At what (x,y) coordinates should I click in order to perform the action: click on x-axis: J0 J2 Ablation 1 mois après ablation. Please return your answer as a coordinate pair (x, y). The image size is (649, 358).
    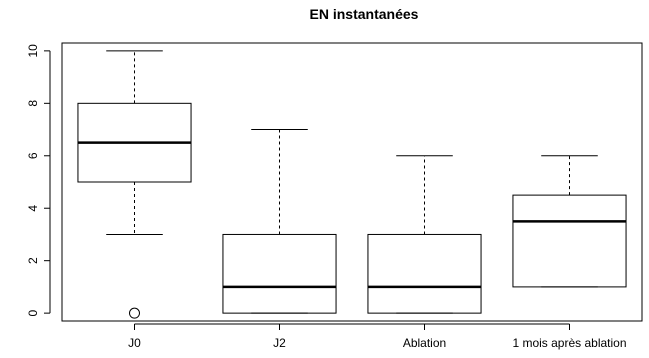
    Looking at the image, I should click on (377, 336).